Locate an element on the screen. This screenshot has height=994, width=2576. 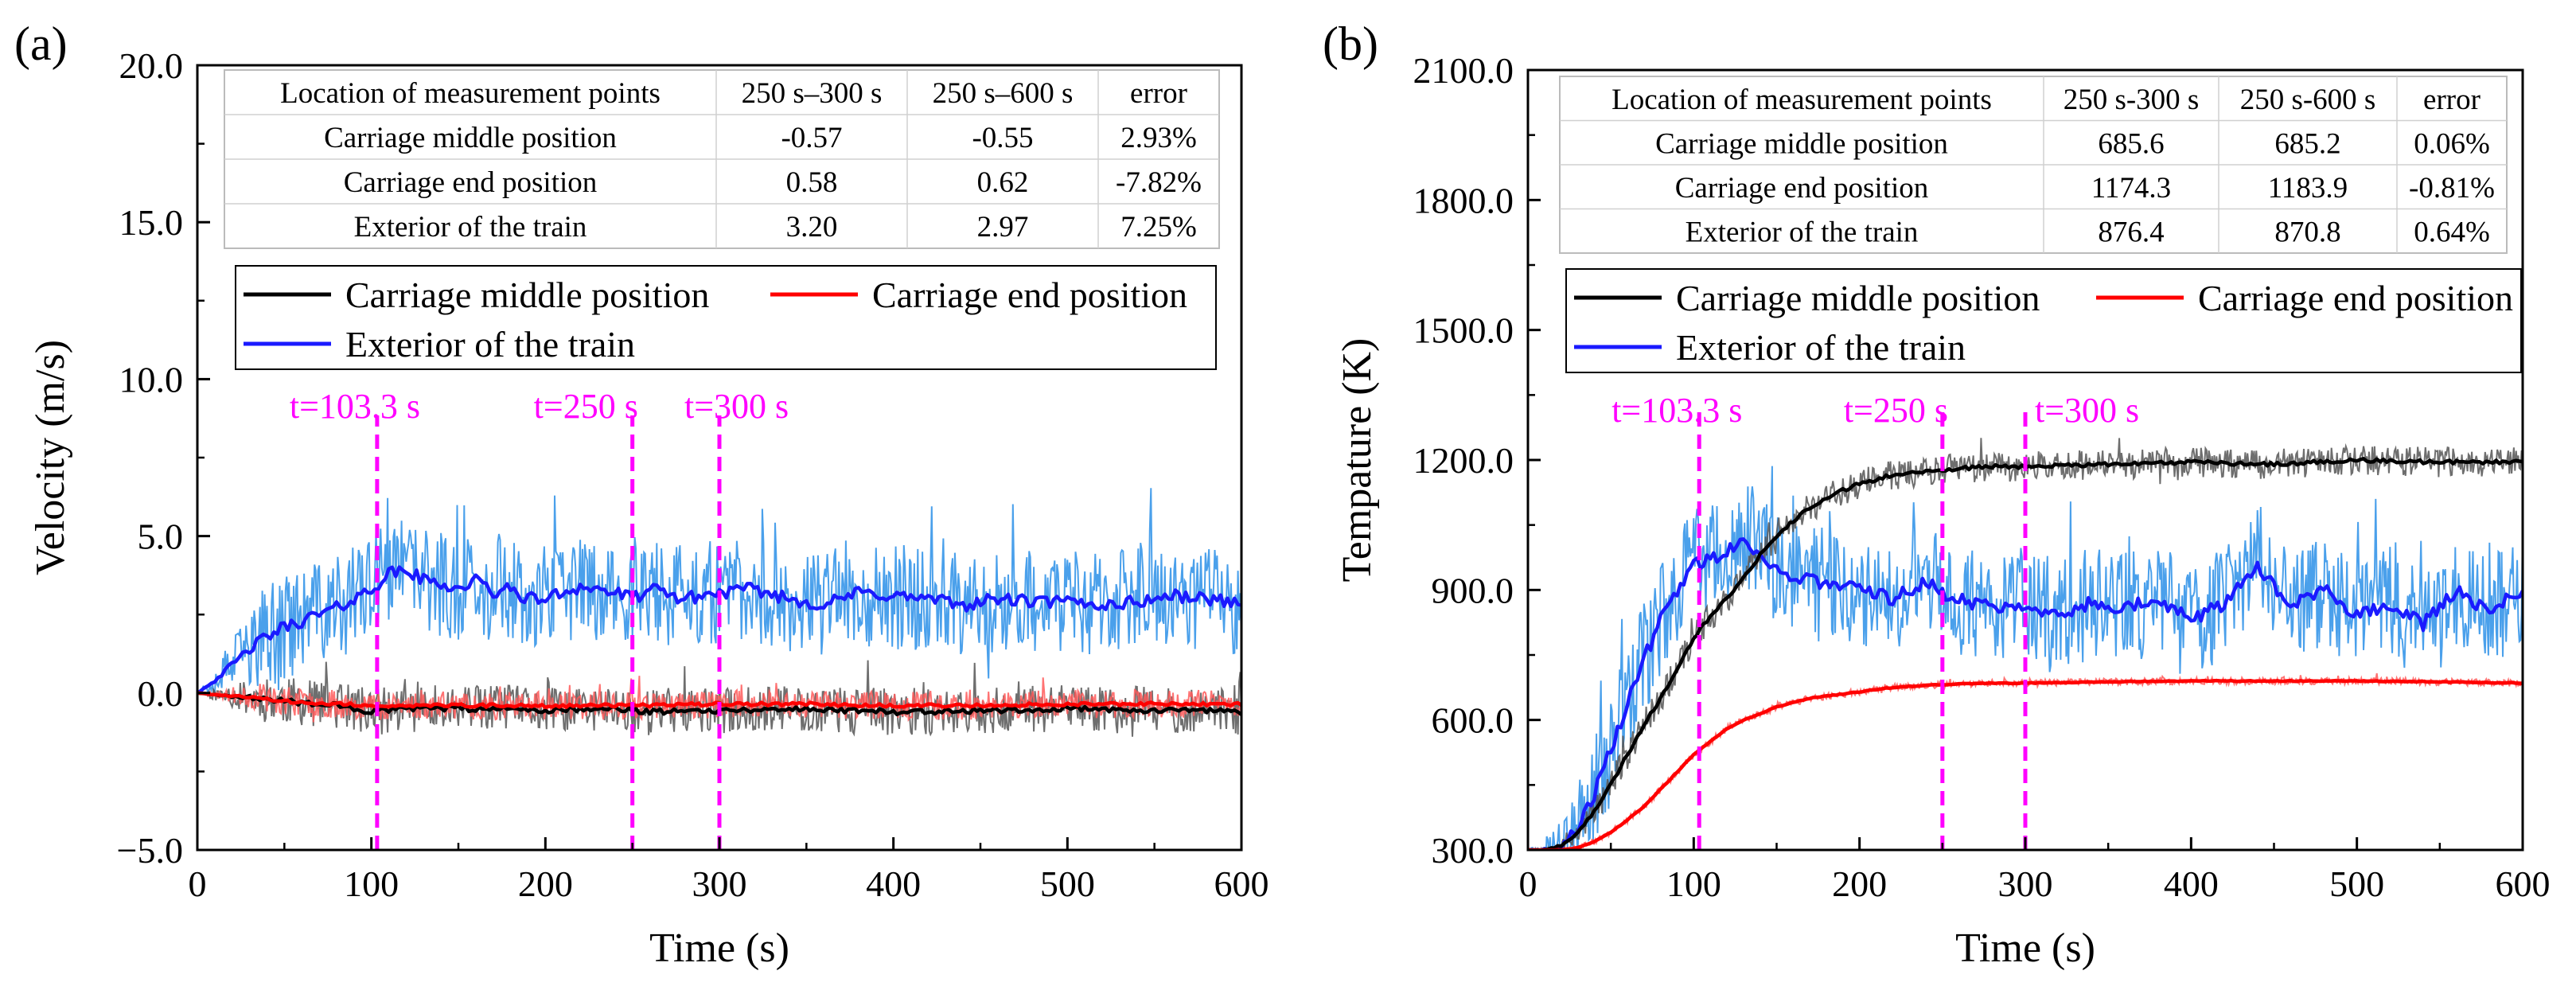
panel-label: (b) is located at coordinates (1350, 44).